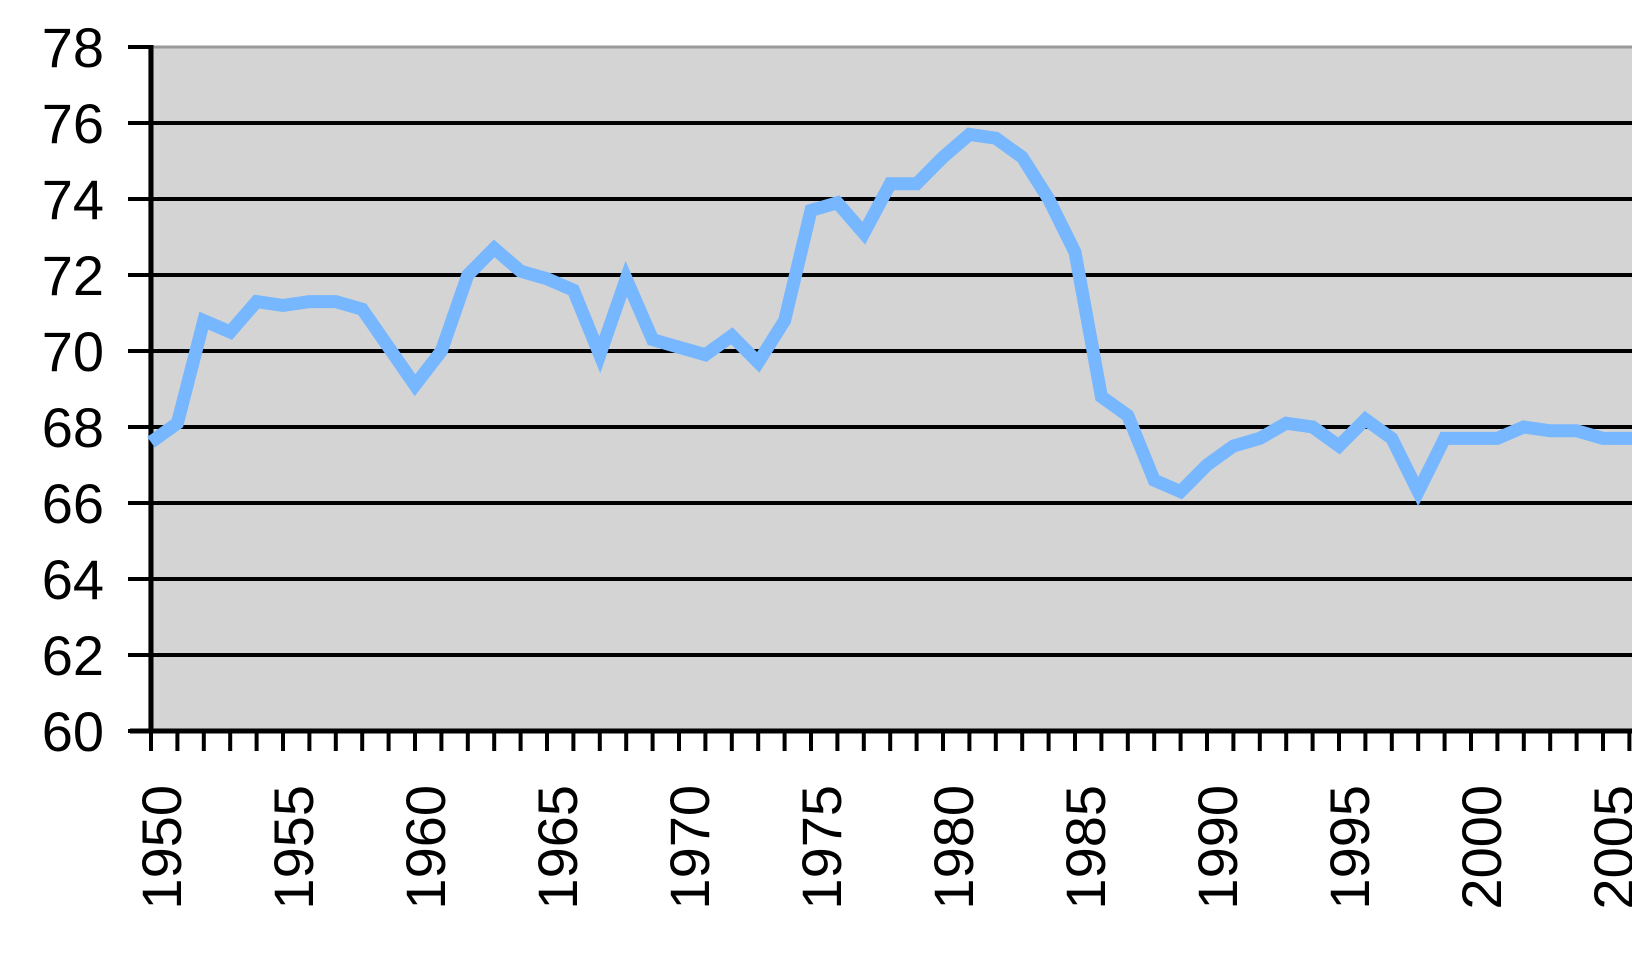  Describe the element at coordinates (73, 47) in the screenshot. I see `y-tick-label-78: 78` at that location.